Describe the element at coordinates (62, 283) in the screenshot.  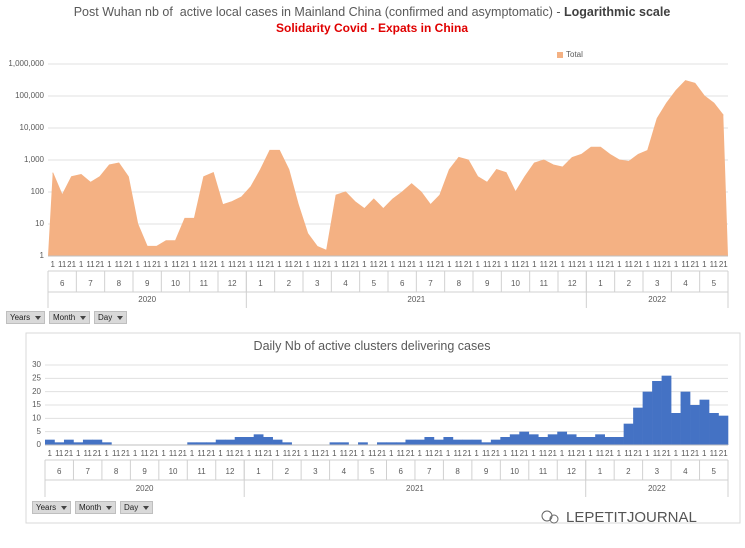
I see `x-month-label: 6` at that location.